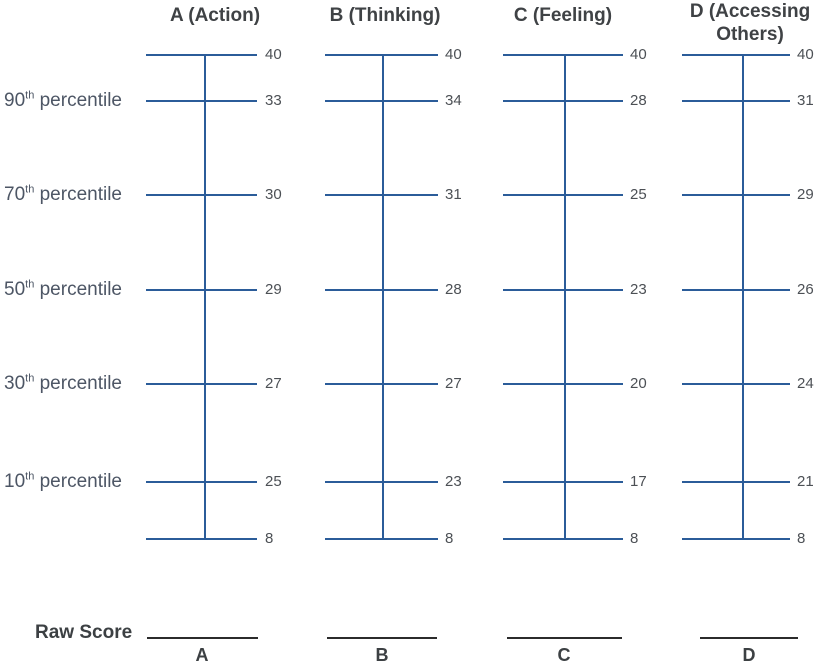 The image size is (829, 668). Describe the element at coordinates (383, 297) in the screenshot. I see `scale-axis-b` at that location.